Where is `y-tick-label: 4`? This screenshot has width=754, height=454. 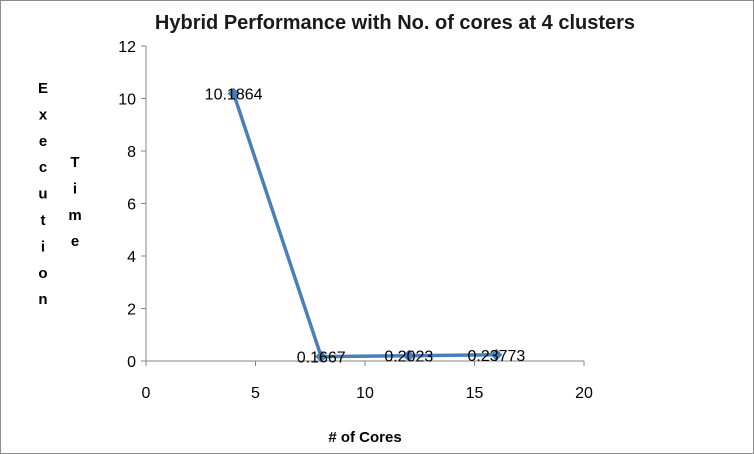
y-tick-label: 4 is located at coordinates (131, 257).